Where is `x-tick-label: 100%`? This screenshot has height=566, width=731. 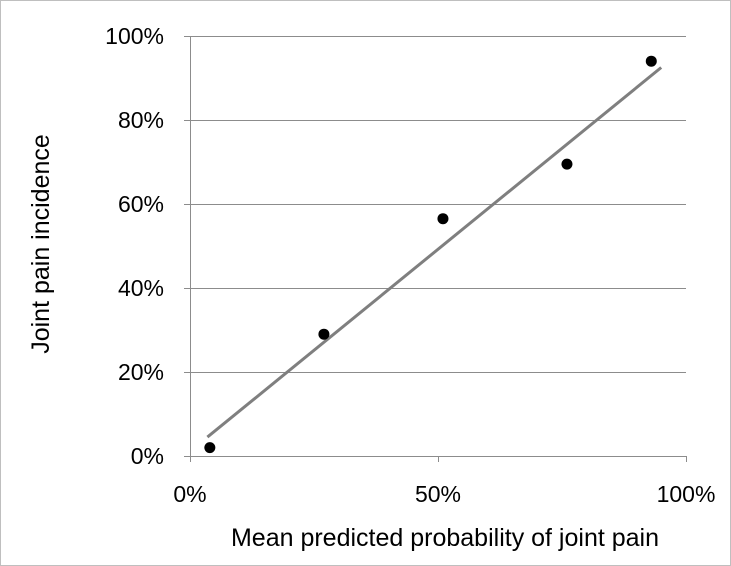 x-tick-label: 100% is located at coordinates (686, 494).